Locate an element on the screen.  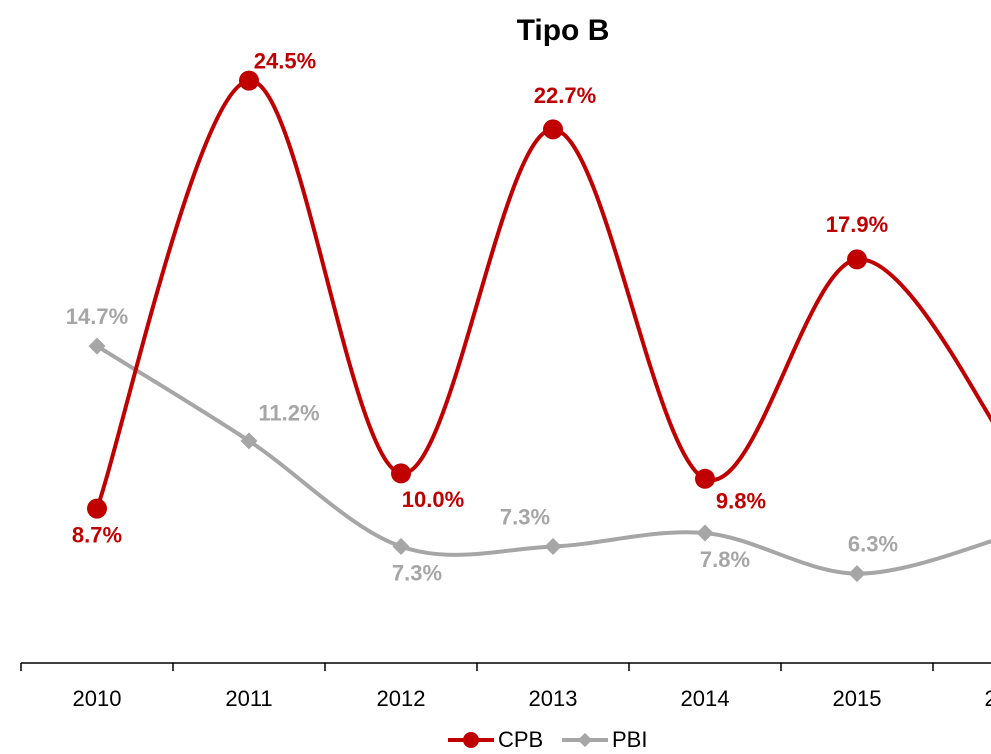
data-label: 9.8% is located at coordinates (741, 501).